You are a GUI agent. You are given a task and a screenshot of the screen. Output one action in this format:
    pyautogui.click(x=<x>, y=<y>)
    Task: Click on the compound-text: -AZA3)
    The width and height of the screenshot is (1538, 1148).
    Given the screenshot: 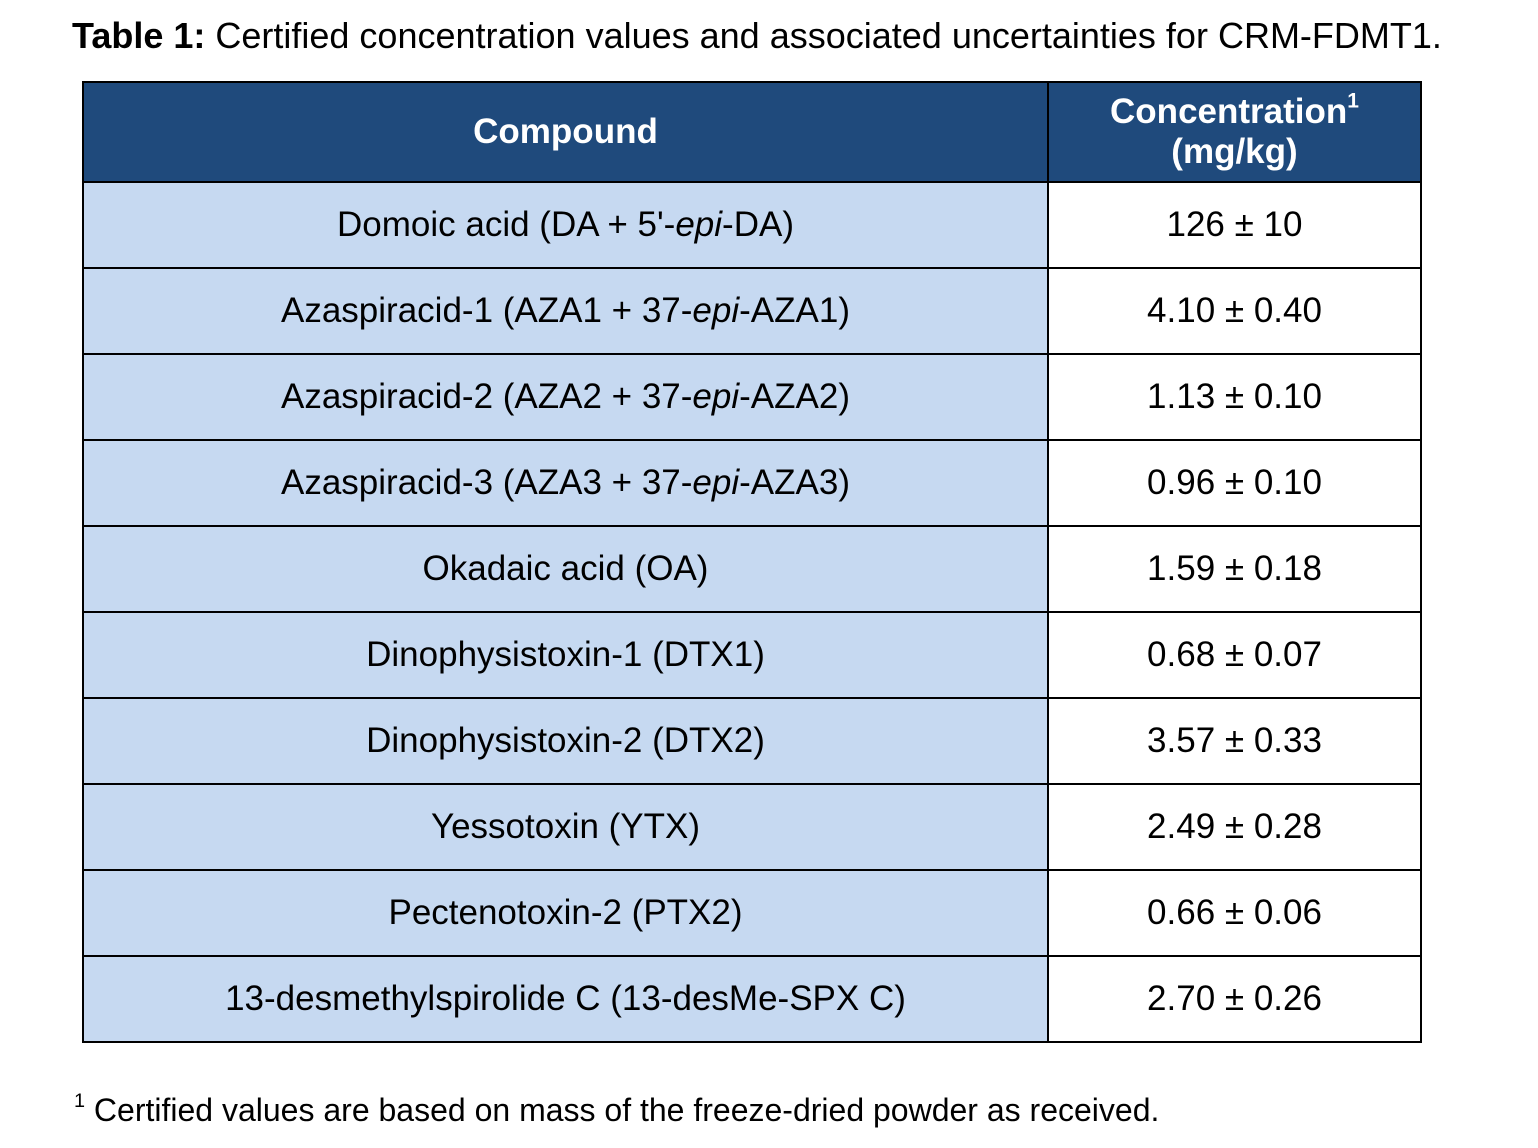 What is the action you would take?
    pyautogui.click(x=794, y=482)
    